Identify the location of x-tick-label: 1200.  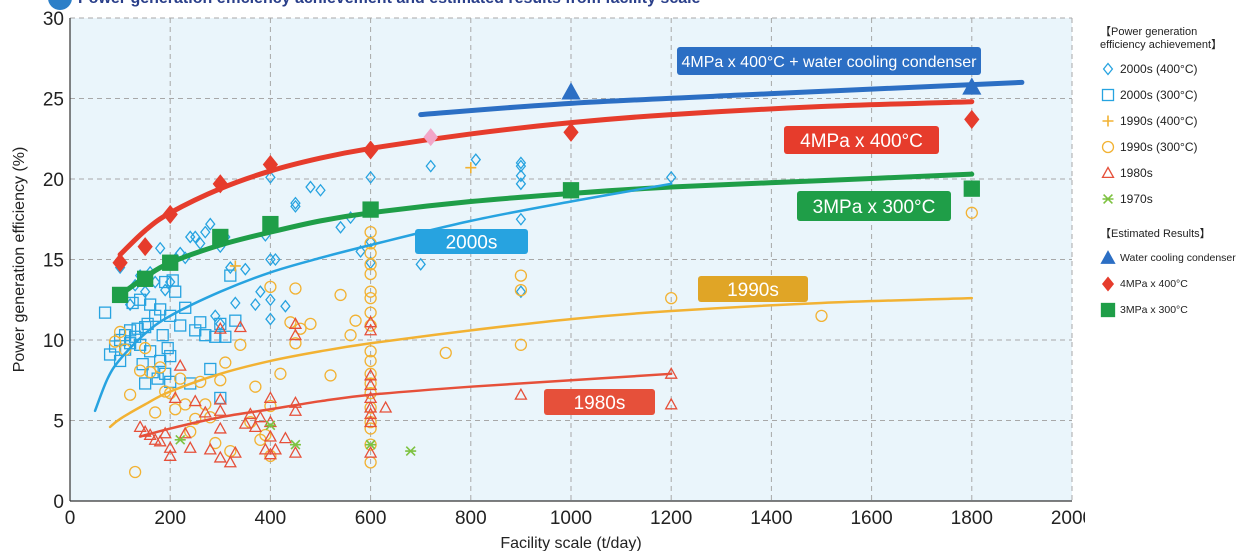
(671, 518).